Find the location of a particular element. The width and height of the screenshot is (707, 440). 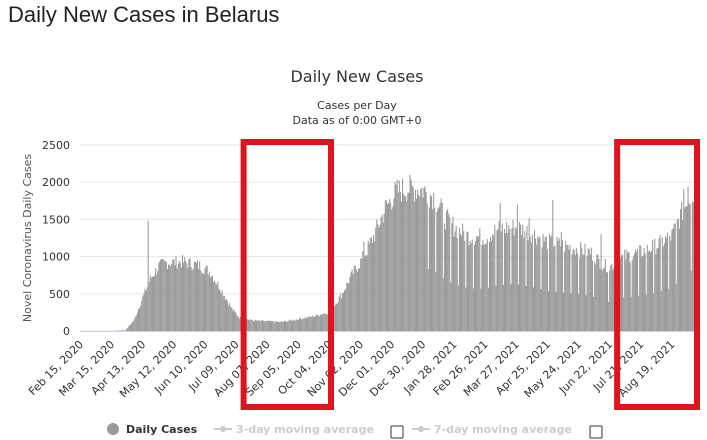

checkbox-3day is located at coordinates (397, 432).